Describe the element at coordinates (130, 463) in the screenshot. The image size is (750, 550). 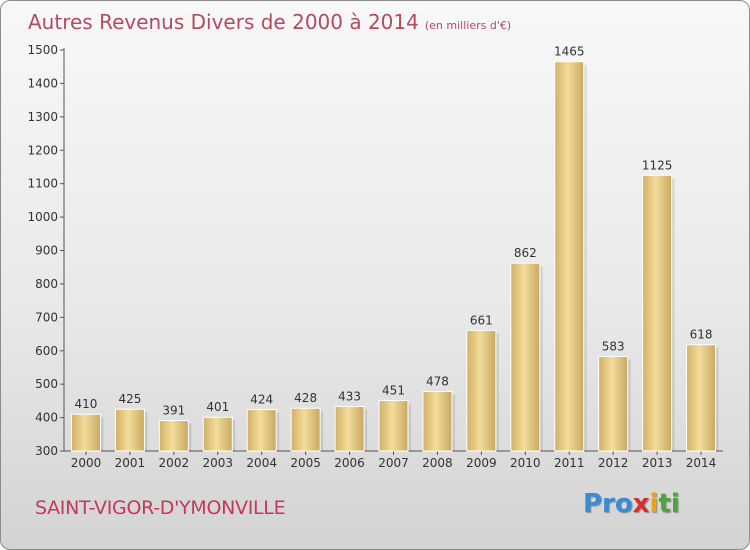
I see `x-tick-label: 2001` at that location.